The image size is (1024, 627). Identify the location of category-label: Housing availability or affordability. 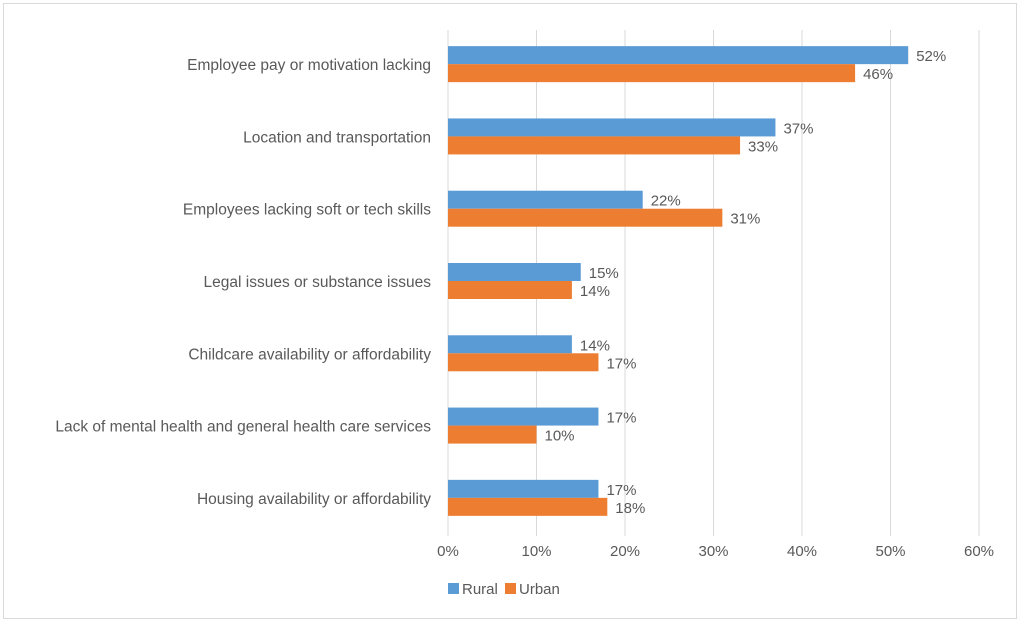
(314, 499).